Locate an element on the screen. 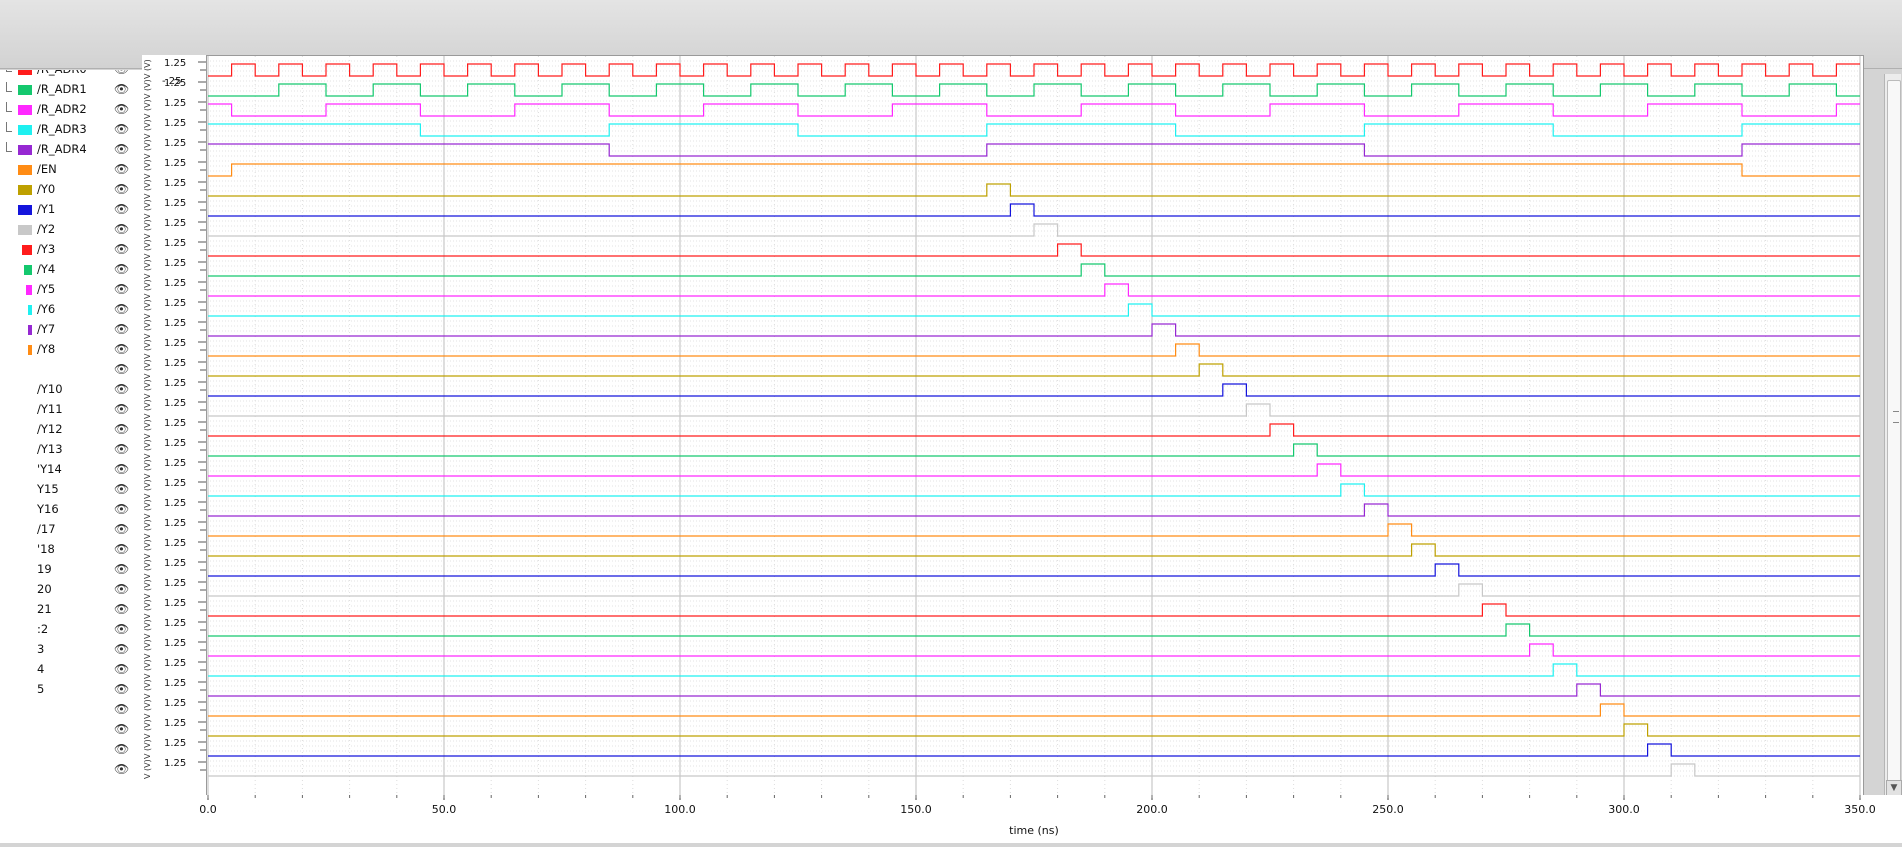 The width and height of the screenshot is (1902, 847). signal-row: 19 👁 is located at coordinates (71, 570).